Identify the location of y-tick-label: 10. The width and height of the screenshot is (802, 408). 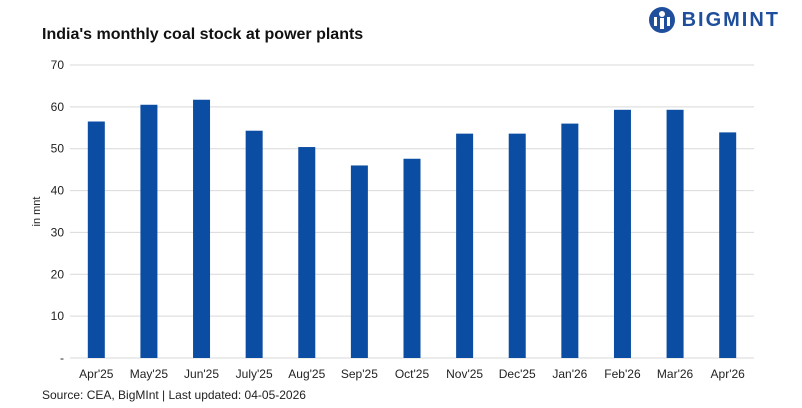
(58, 316).